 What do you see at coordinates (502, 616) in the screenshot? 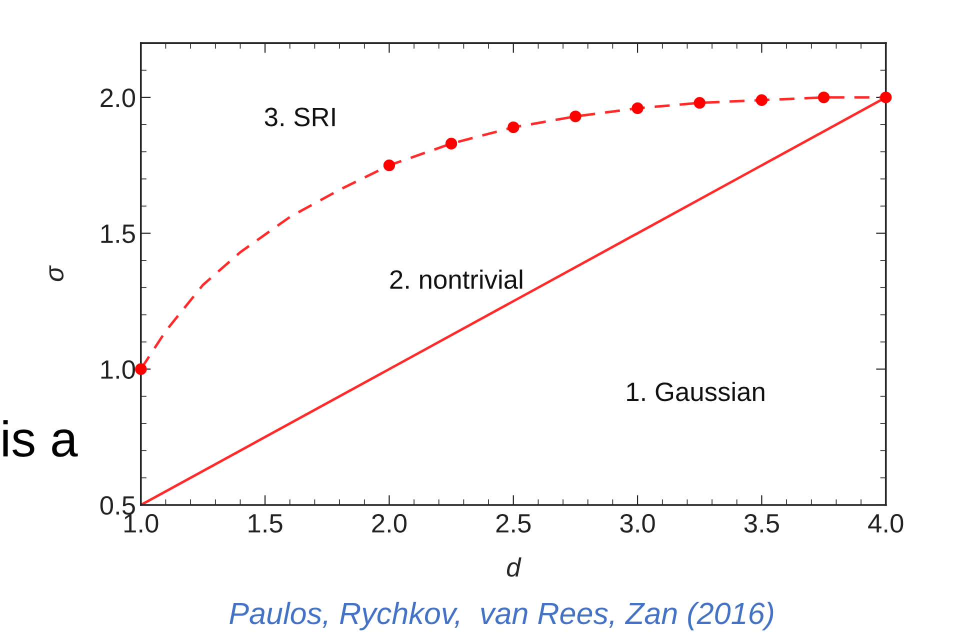
I see `text: Paulos, Rychkov, van Rees, Zan (2016)` at bounding box center [502, 616].